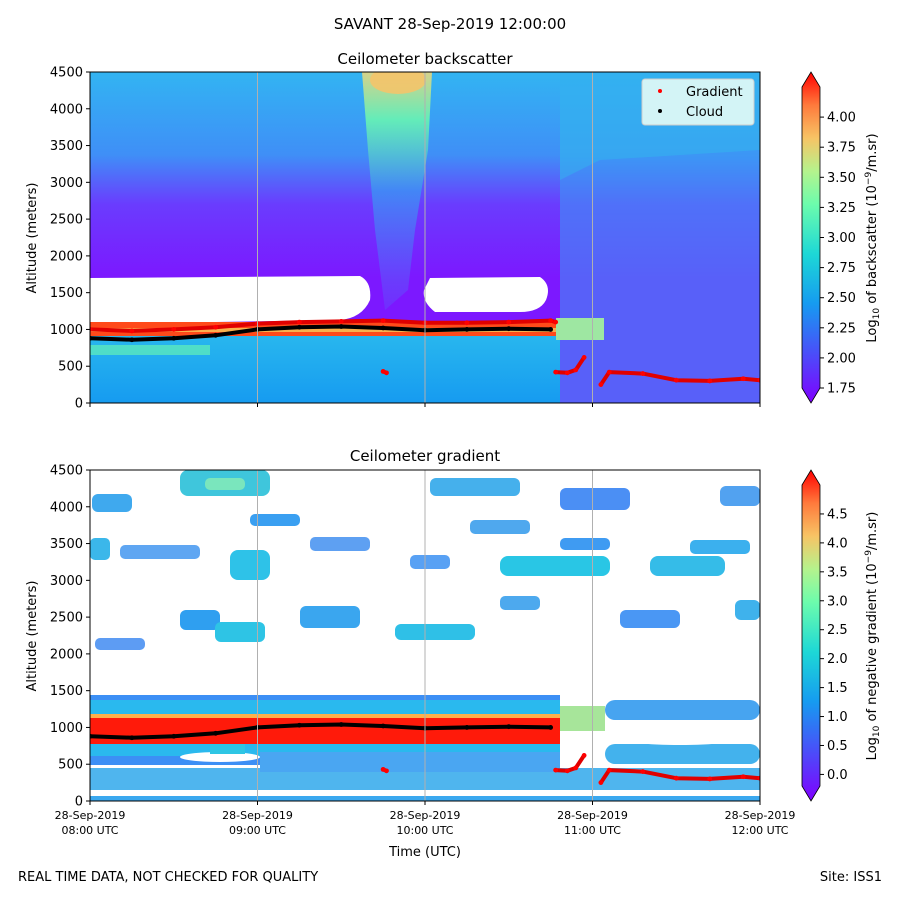 Image resolution: width=900 pixels, height=900 pixels. What do you see at coordinates (837, 601) in the screenshot?
I see `colorbar-tick-label: 3.0` at bounding box center [837, 601].